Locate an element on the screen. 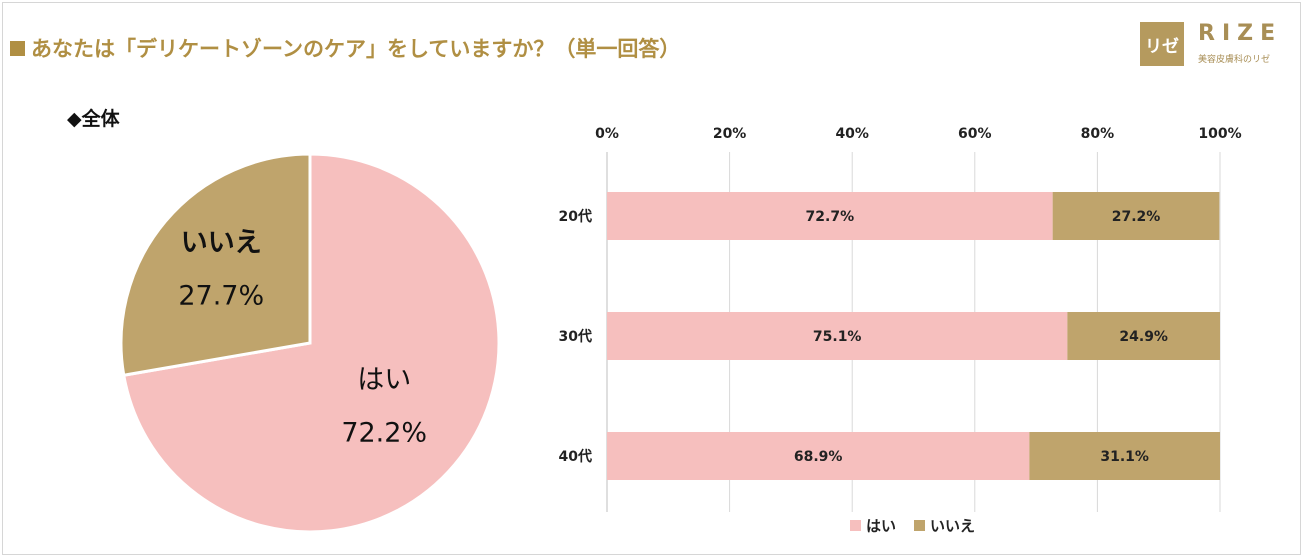 Image resolution: width=1305 pixels, height=559 pixels. bar-label-0-0: 72.7% is located at coordinates (830, 217).